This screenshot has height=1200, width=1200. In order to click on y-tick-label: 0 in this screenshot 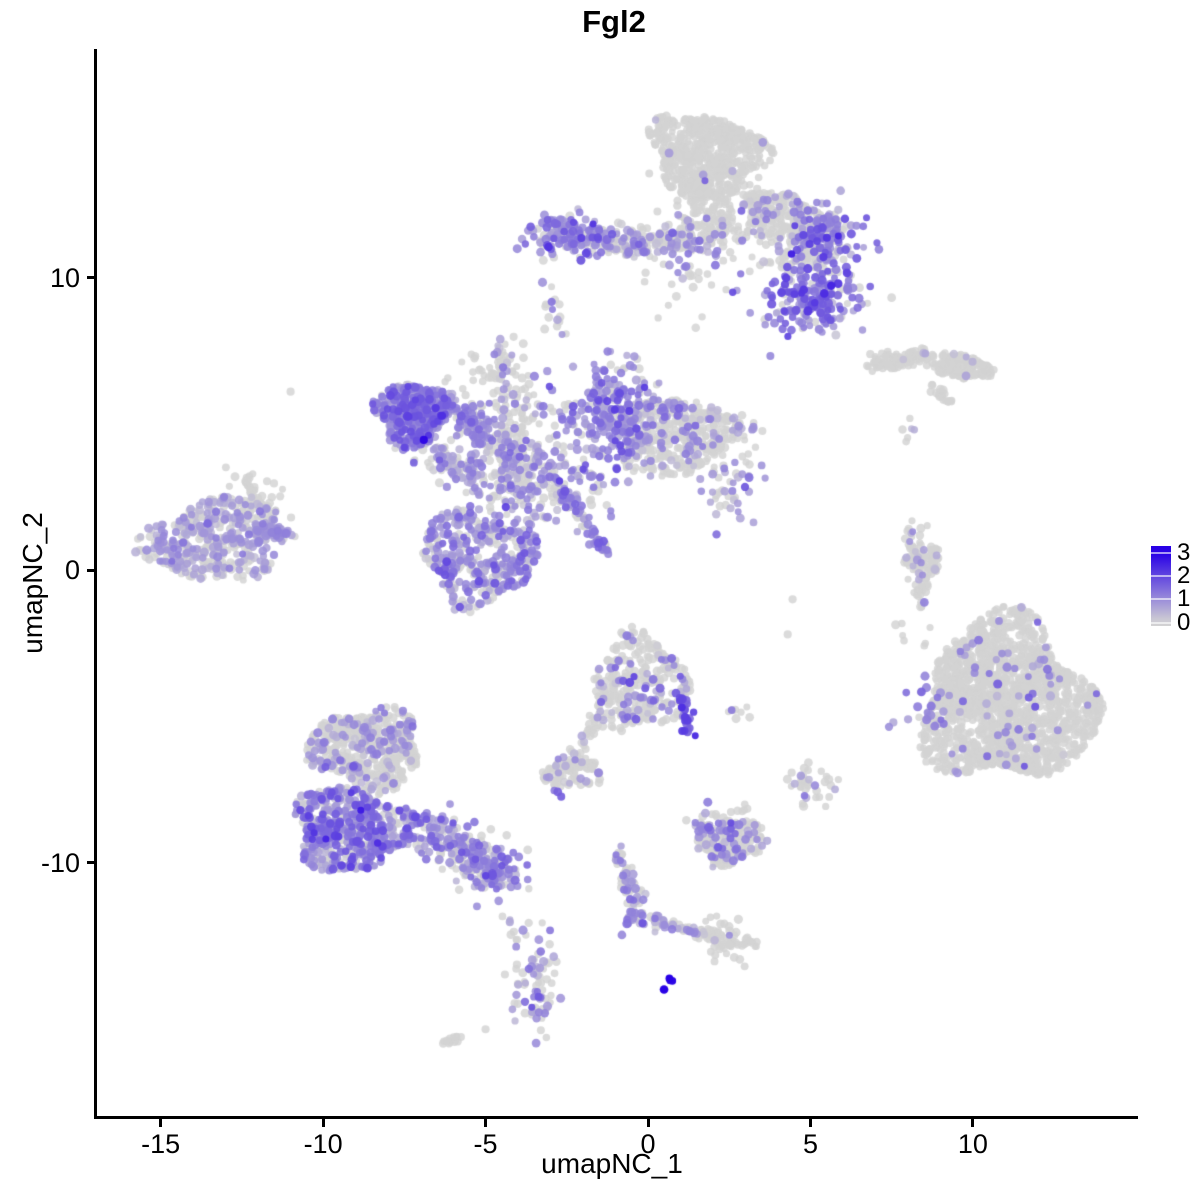, I will do `click(72, 570)`.